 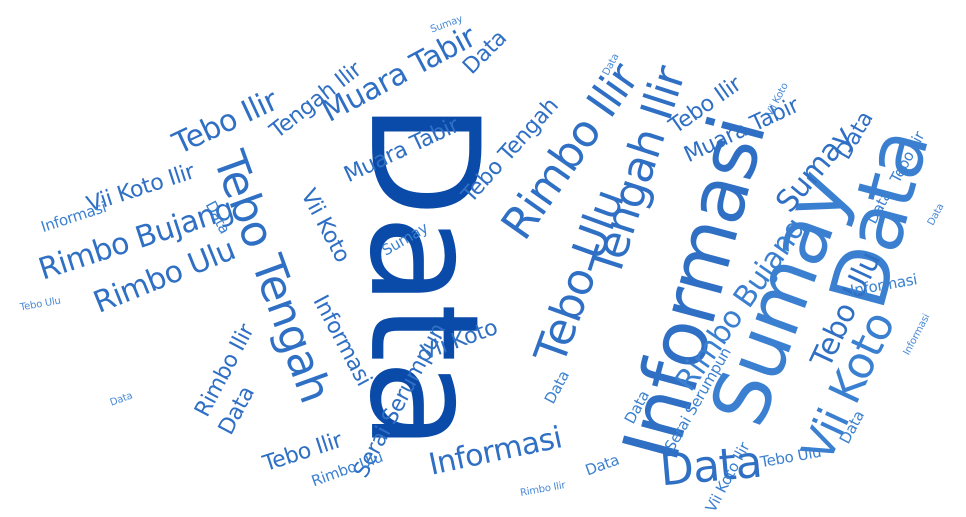 What do you see at coordinates (790, 457) in the screenshot?
I see `word-tebo-ulu-tiny: Tebo Ulu` at bounding box center [790, 457].